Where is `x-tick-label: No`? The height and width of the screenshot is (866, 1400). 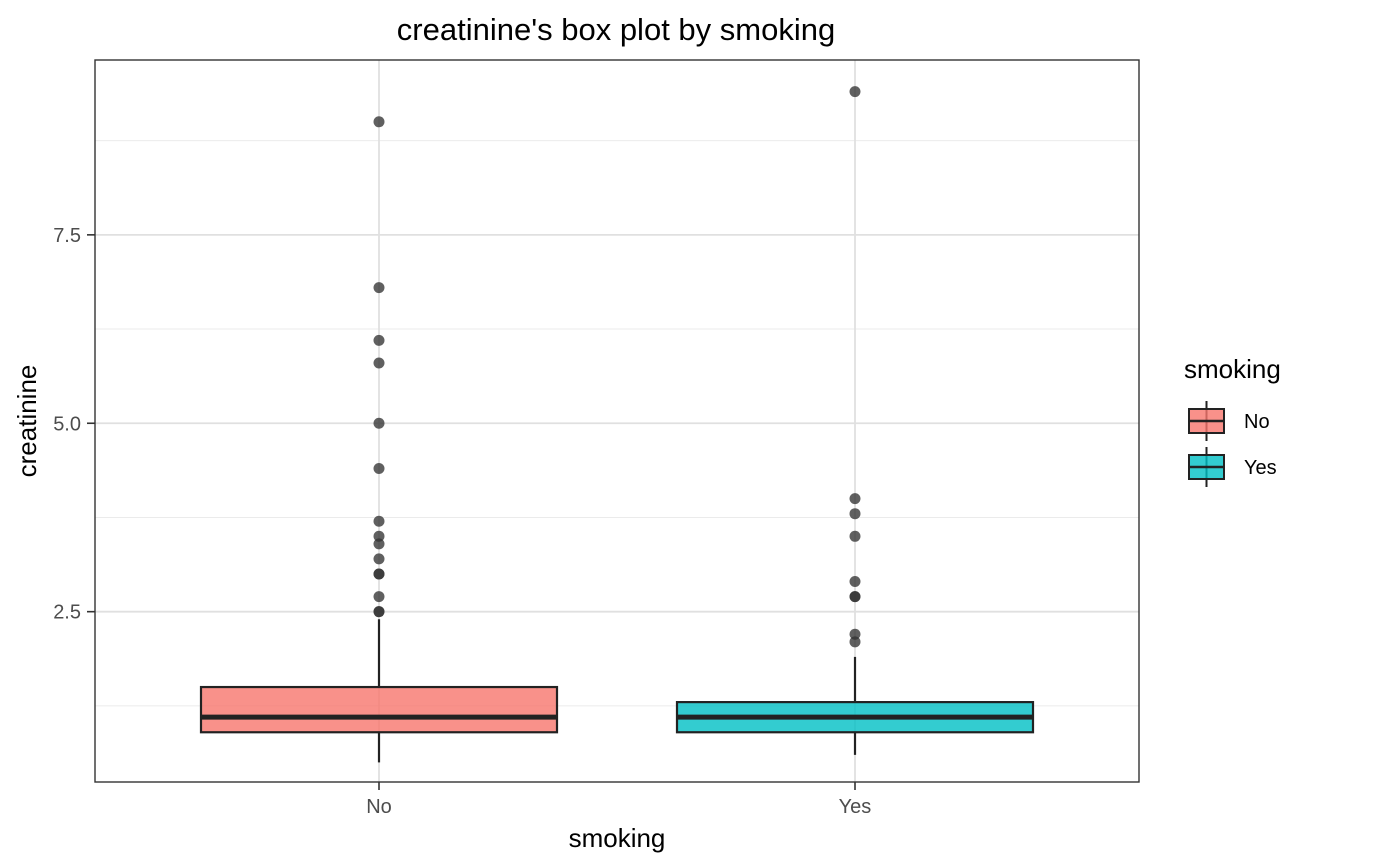
x-tick-label: No is located at coordinates (379, 807).